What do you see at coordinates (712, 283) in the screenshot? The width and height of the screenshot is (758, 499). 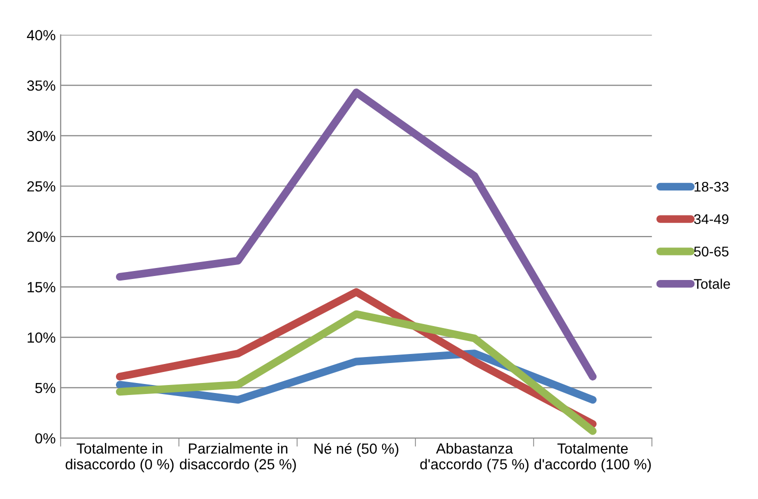 I see `legend-label: Totale` at bounding box center [712, 283].